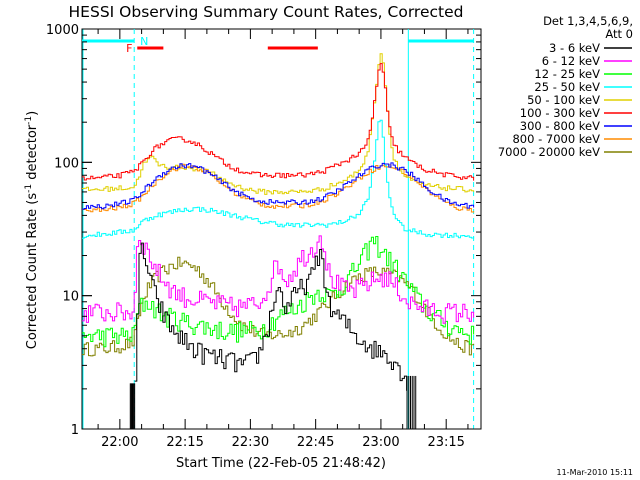 The width and height of the screenshot is (640, 480). What do you see at coordinates (281, 463) in the screenshot?
I see `x-axis-label: Start Time (22-Feb-05 21:48:42)` at bounding box center [281, 463].